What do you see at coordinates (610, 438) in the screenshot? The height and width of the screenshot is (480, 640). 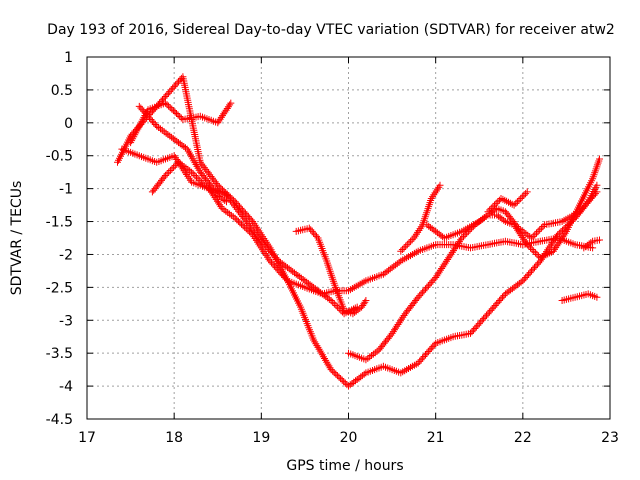 I see `x-tick-label: 23` at bounding box center [610, 438].